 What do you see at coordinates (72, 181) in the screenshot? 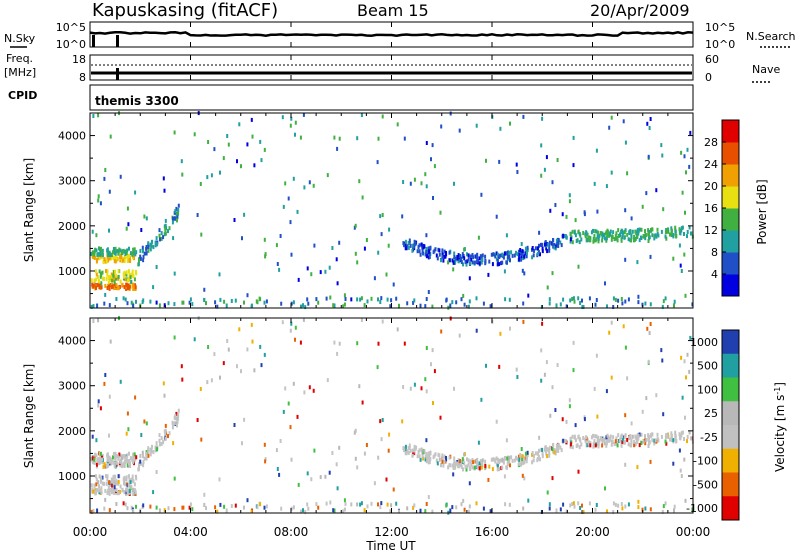
I see `power-yaxis-tick-2: 3000` at bounding box center [72, 181].